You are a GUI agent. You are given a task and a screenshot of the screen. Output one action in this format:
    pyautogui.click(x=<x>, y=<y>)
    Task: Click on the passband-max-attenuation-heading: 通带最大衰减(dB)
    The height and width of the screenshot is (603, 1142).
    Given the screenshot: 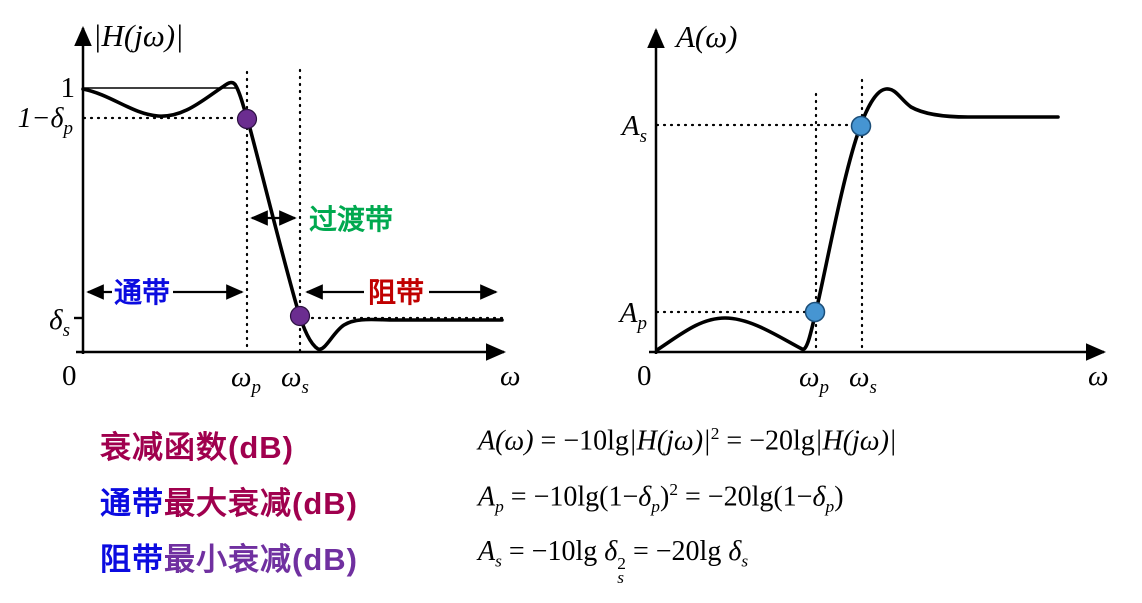 What is the action you would take?
    pyautogui.click(x=229, y=500)
    